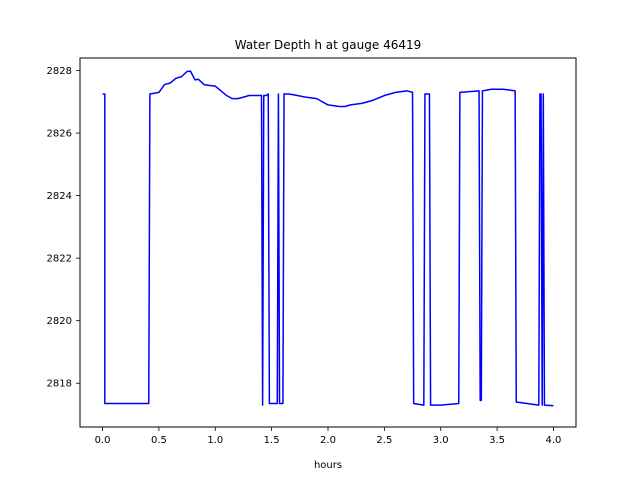 This screenshot has width=640, height=480. I want to click on x-tick-label: 4.0, so click(554, 440).